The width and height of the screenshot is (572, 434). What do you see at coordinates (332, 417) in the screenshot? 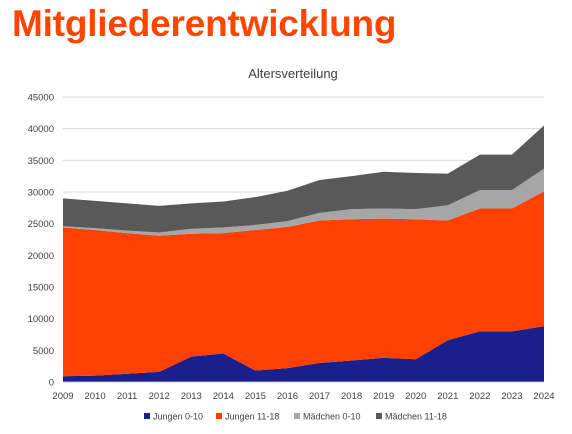
I see `legend-label: Mädchen 0-10` at bounding box center [332, 417].